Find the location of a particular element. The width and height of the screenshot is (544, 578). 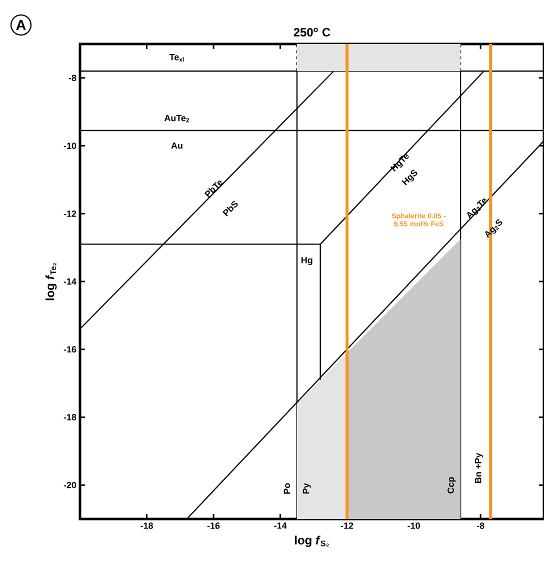

annotation: Au is located at coordinates (176, 145).